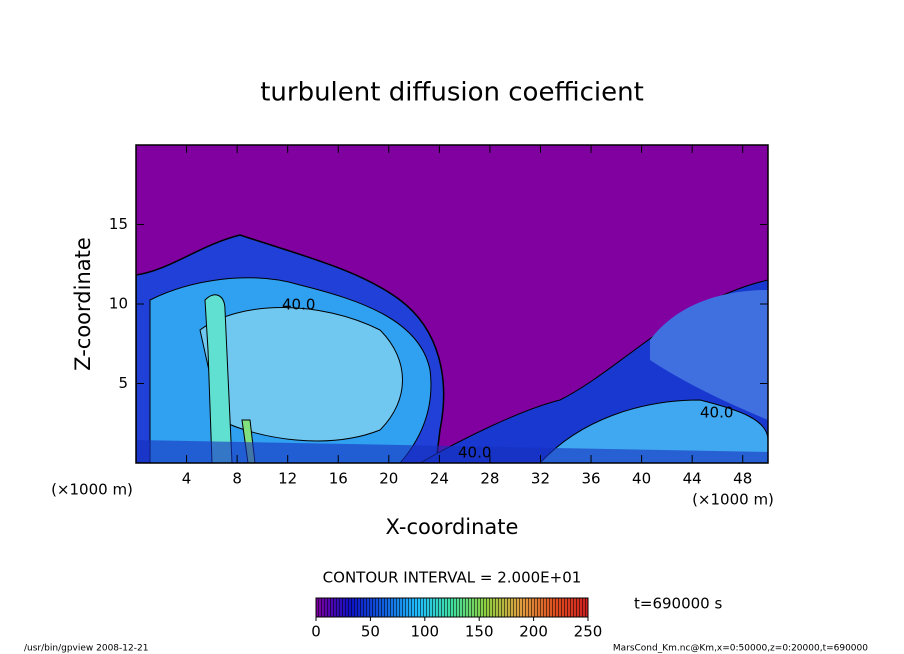  What do you see at coordinates (489, 479) in the screenshot?
I see `x-tick-label: 28` at bounding box center [489, 479].